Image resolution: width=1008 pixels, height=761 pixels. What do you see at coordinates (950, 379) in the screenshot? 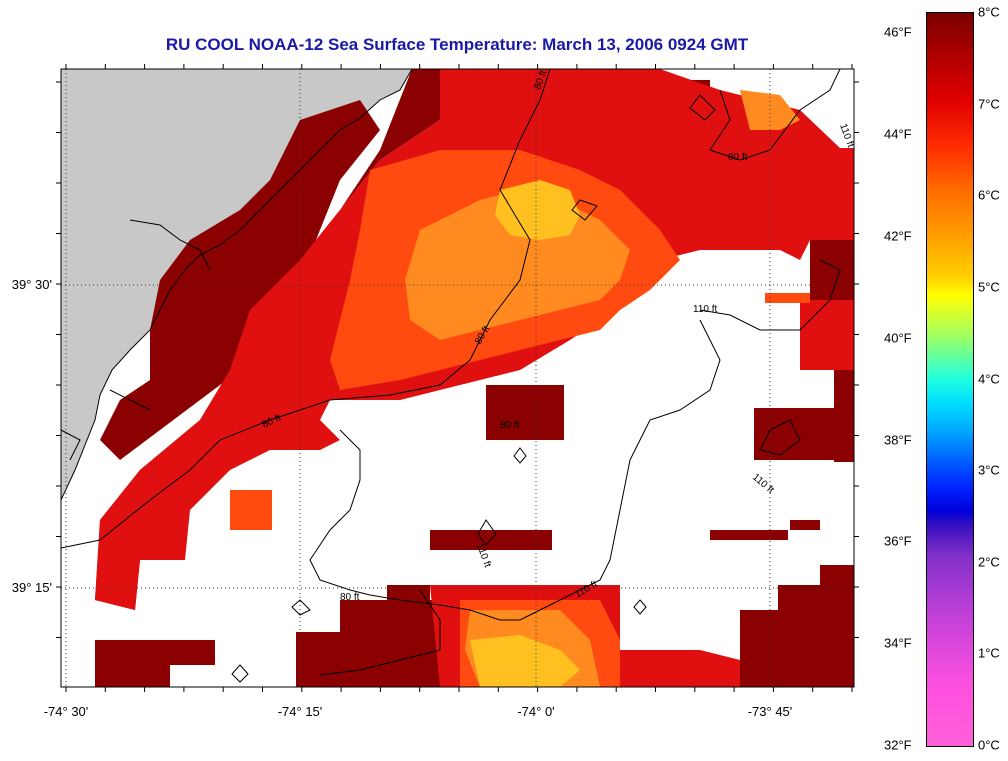
I see `temperature-colorbar` at bounding box center [950, 379].